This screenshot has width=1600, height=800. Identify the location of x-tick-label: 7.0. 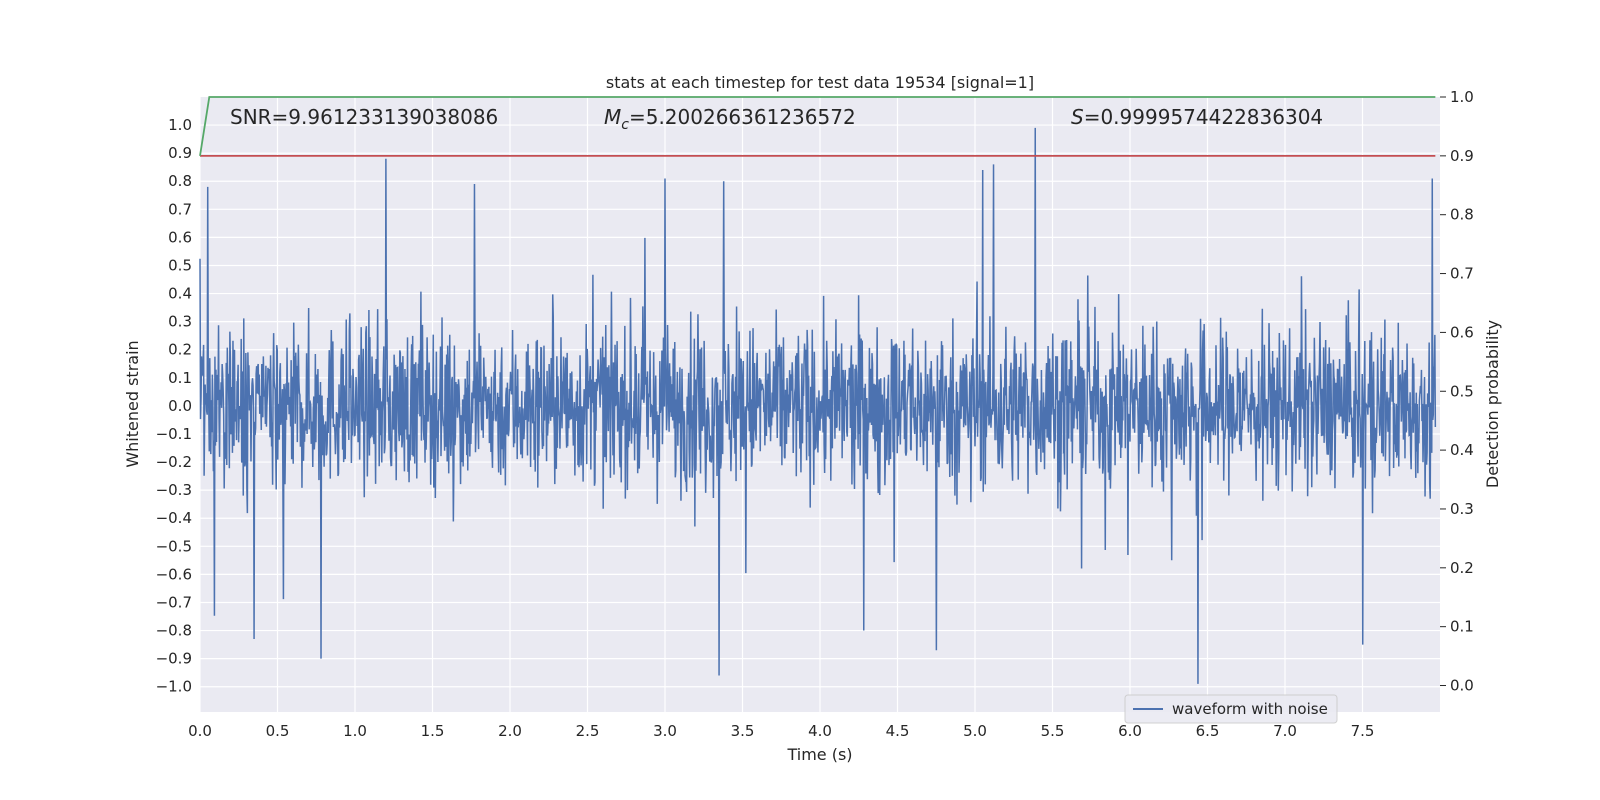
(1285, 731).